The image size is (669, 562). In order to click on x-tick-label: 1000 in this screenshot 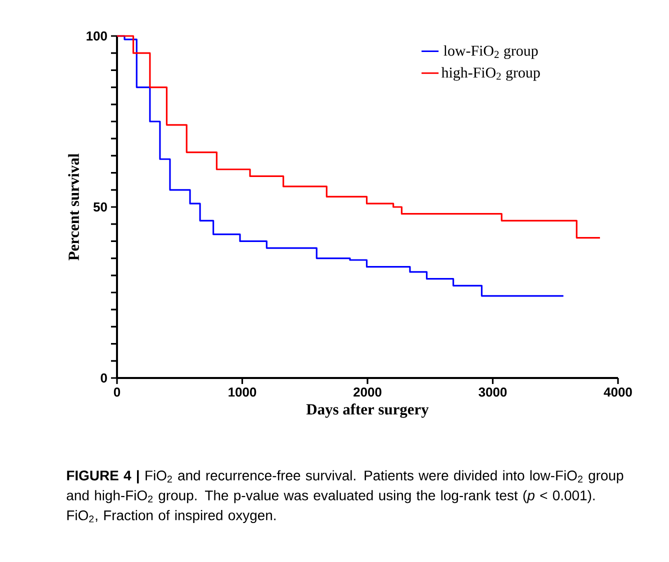, I will do `click(242, 392)`.